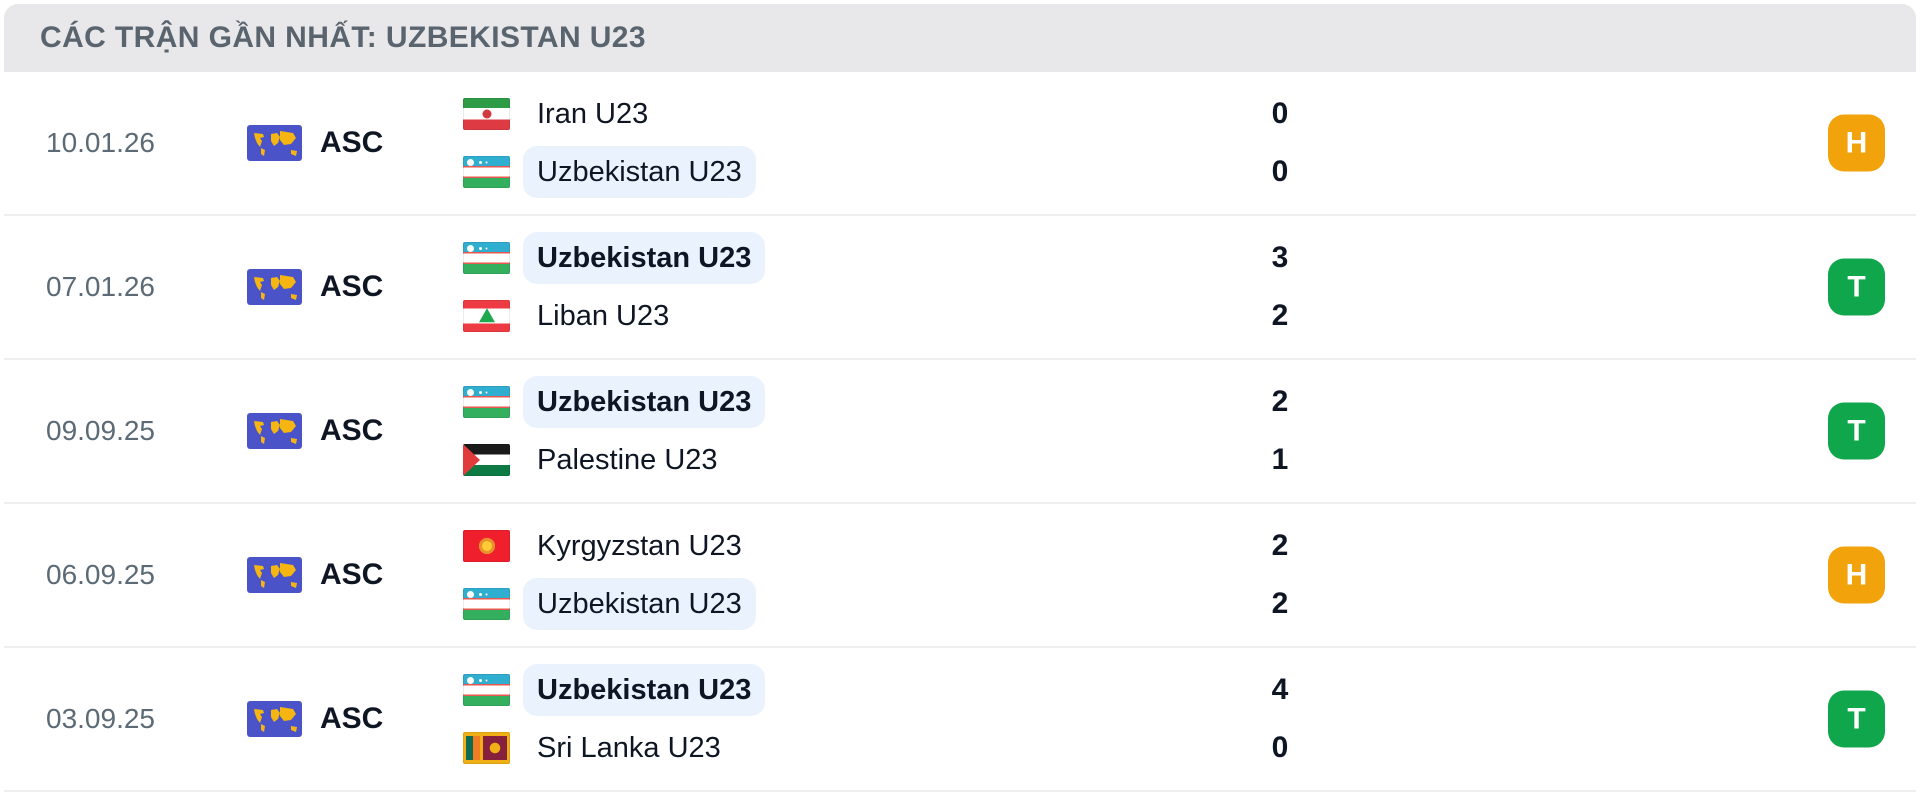 The image size is (1920, 792). What do you see at coordinates (1280, 113) in the screenshot?
I see `home-team-score: 0` at bounding box center [1280, 113].